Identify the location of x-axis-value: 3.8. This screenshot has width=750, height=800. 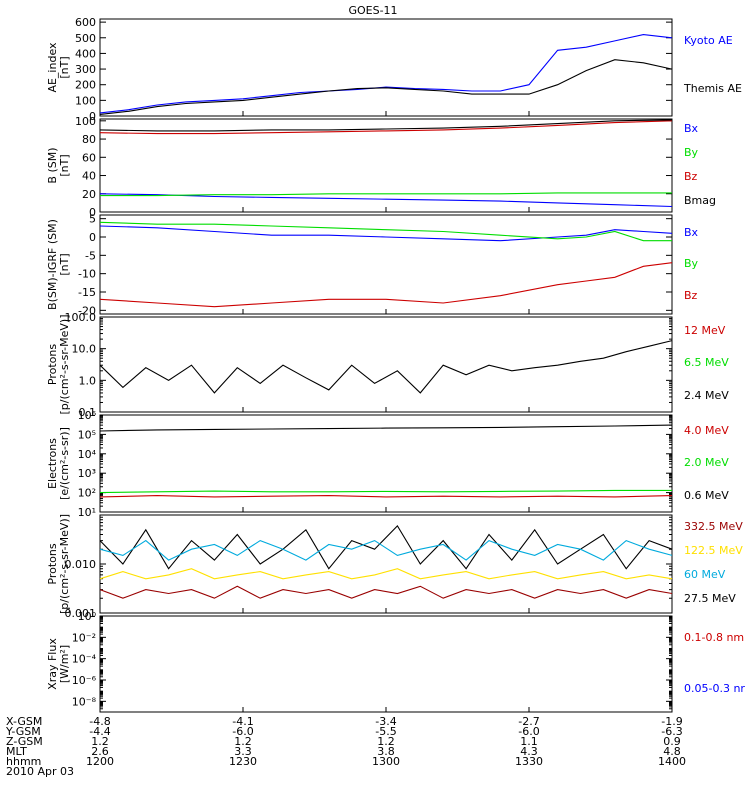
(386, 751).